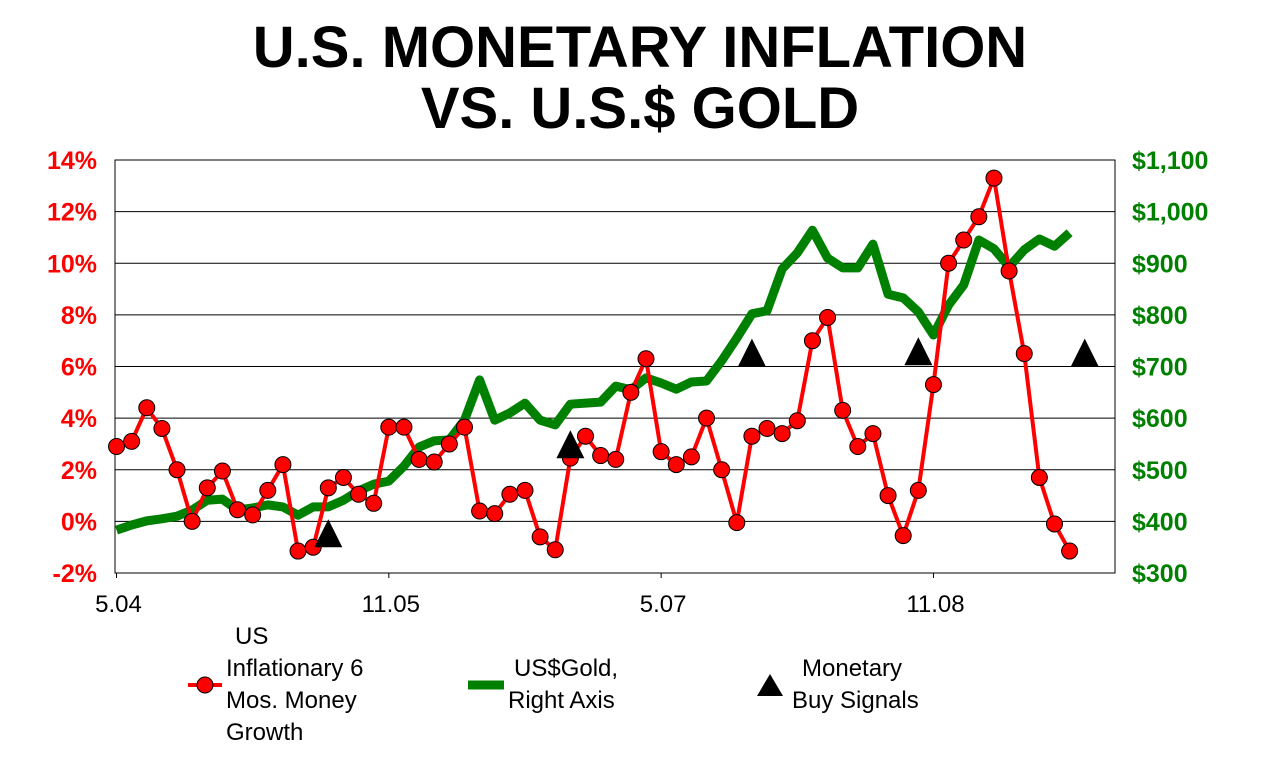  What do you see at coordinates (530, 595) in the screenshot?
I see `x-axis: 5.04 11.05 5.07 11.08` at bounding box center [530, 595].